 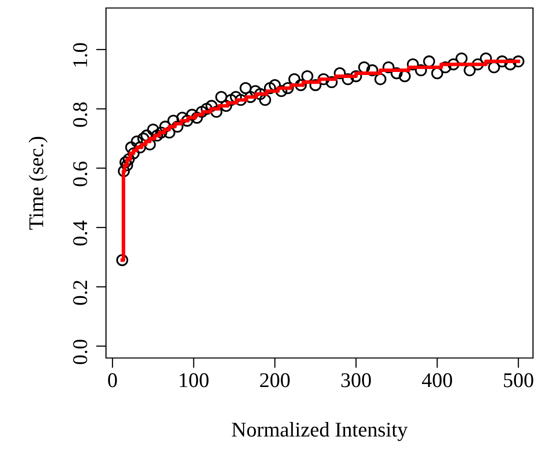 I want to click on y-tick-label: 0.0, so click(x=80, y=352).